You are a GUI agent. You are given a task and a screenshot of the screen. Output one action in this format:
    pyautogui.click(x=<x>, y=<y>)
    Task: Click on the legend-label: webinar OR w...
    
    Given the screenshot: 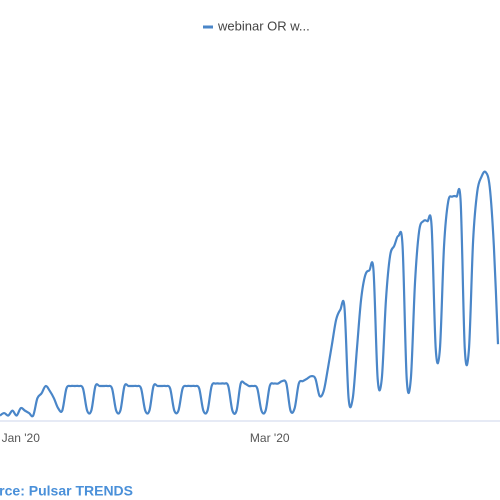 What is the action you would take?
    pyautogui.click(x=263, y=25)
    